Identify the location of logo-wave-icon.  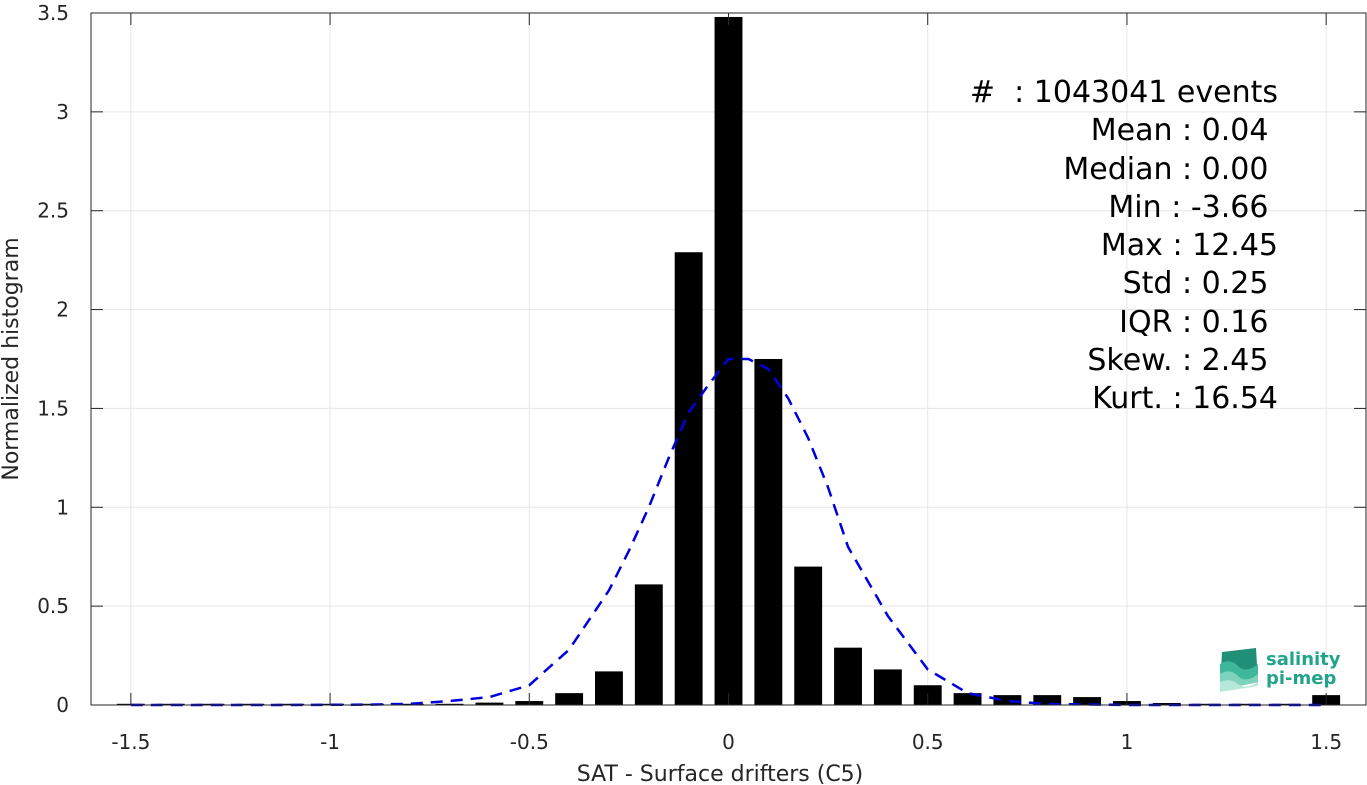
(1239, 670).